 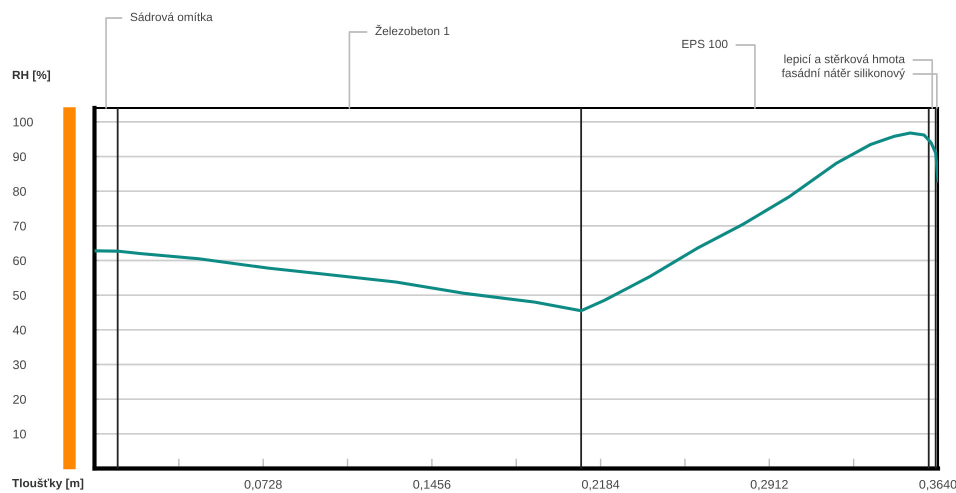 I want to click on text: Železobeton 1, so click(x=412, y=30).